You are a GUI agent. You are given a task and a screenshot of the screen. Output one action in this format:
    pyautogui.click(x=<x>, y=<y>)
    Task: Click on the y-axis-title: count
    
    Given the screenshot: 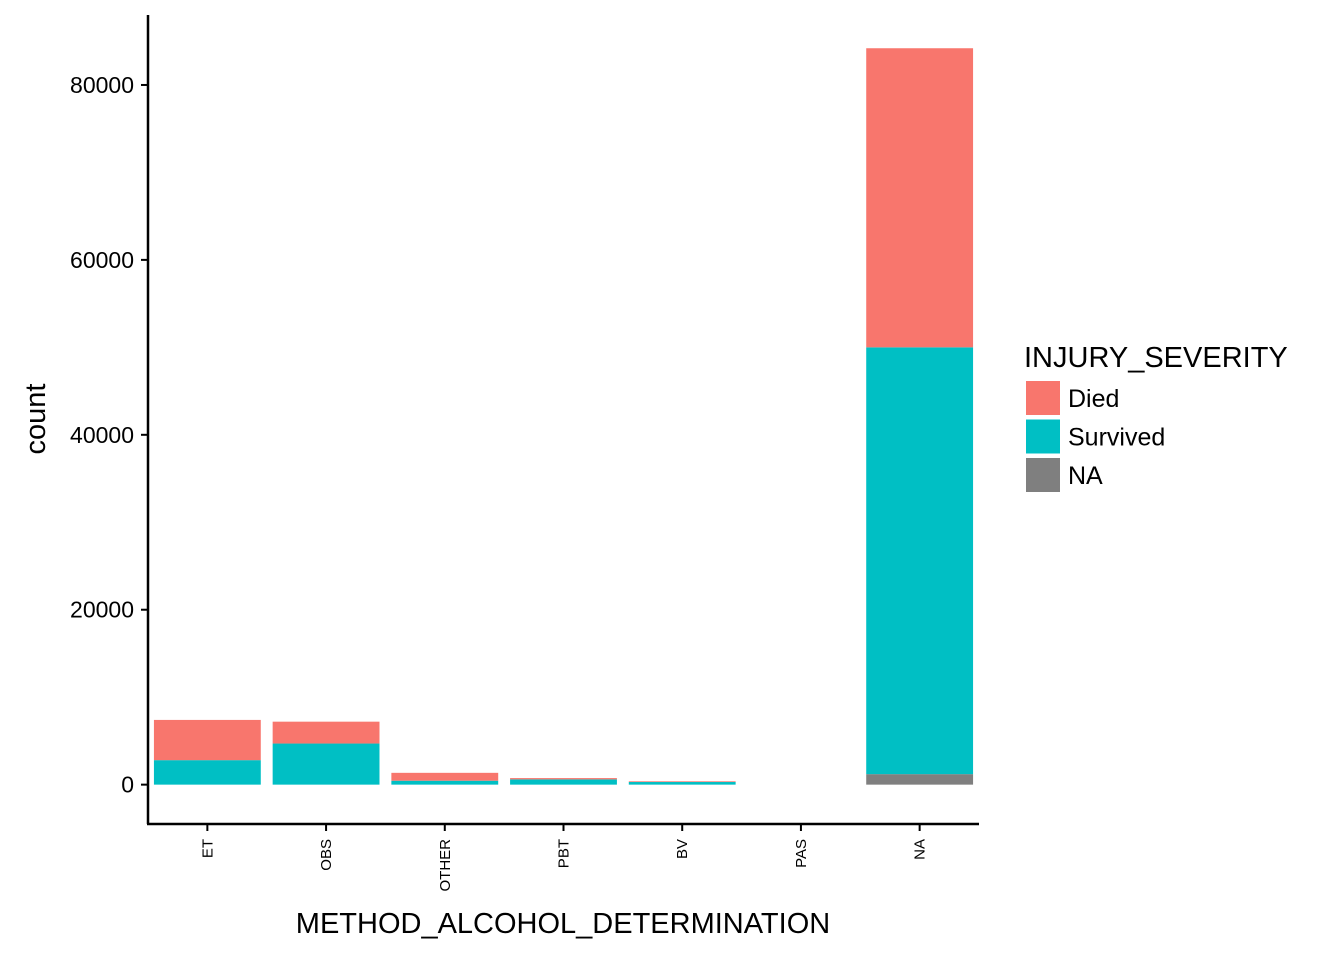 What is the action you would take?
    pyautogui.click(x=36, y=419)
    